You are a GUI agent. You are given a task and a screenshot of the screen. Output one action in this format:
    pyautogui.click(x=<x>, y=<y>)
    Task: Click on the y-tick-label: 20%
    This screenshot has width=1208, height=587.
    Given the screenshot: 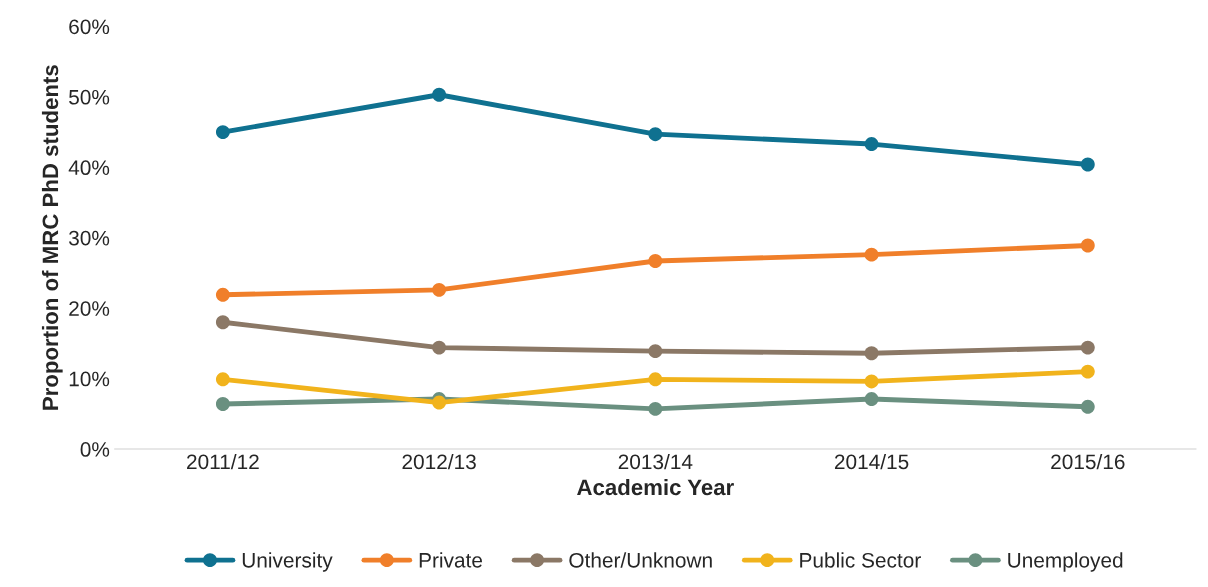 What is the action you would take?
    pyautogui.click(x=89, y=308)
    